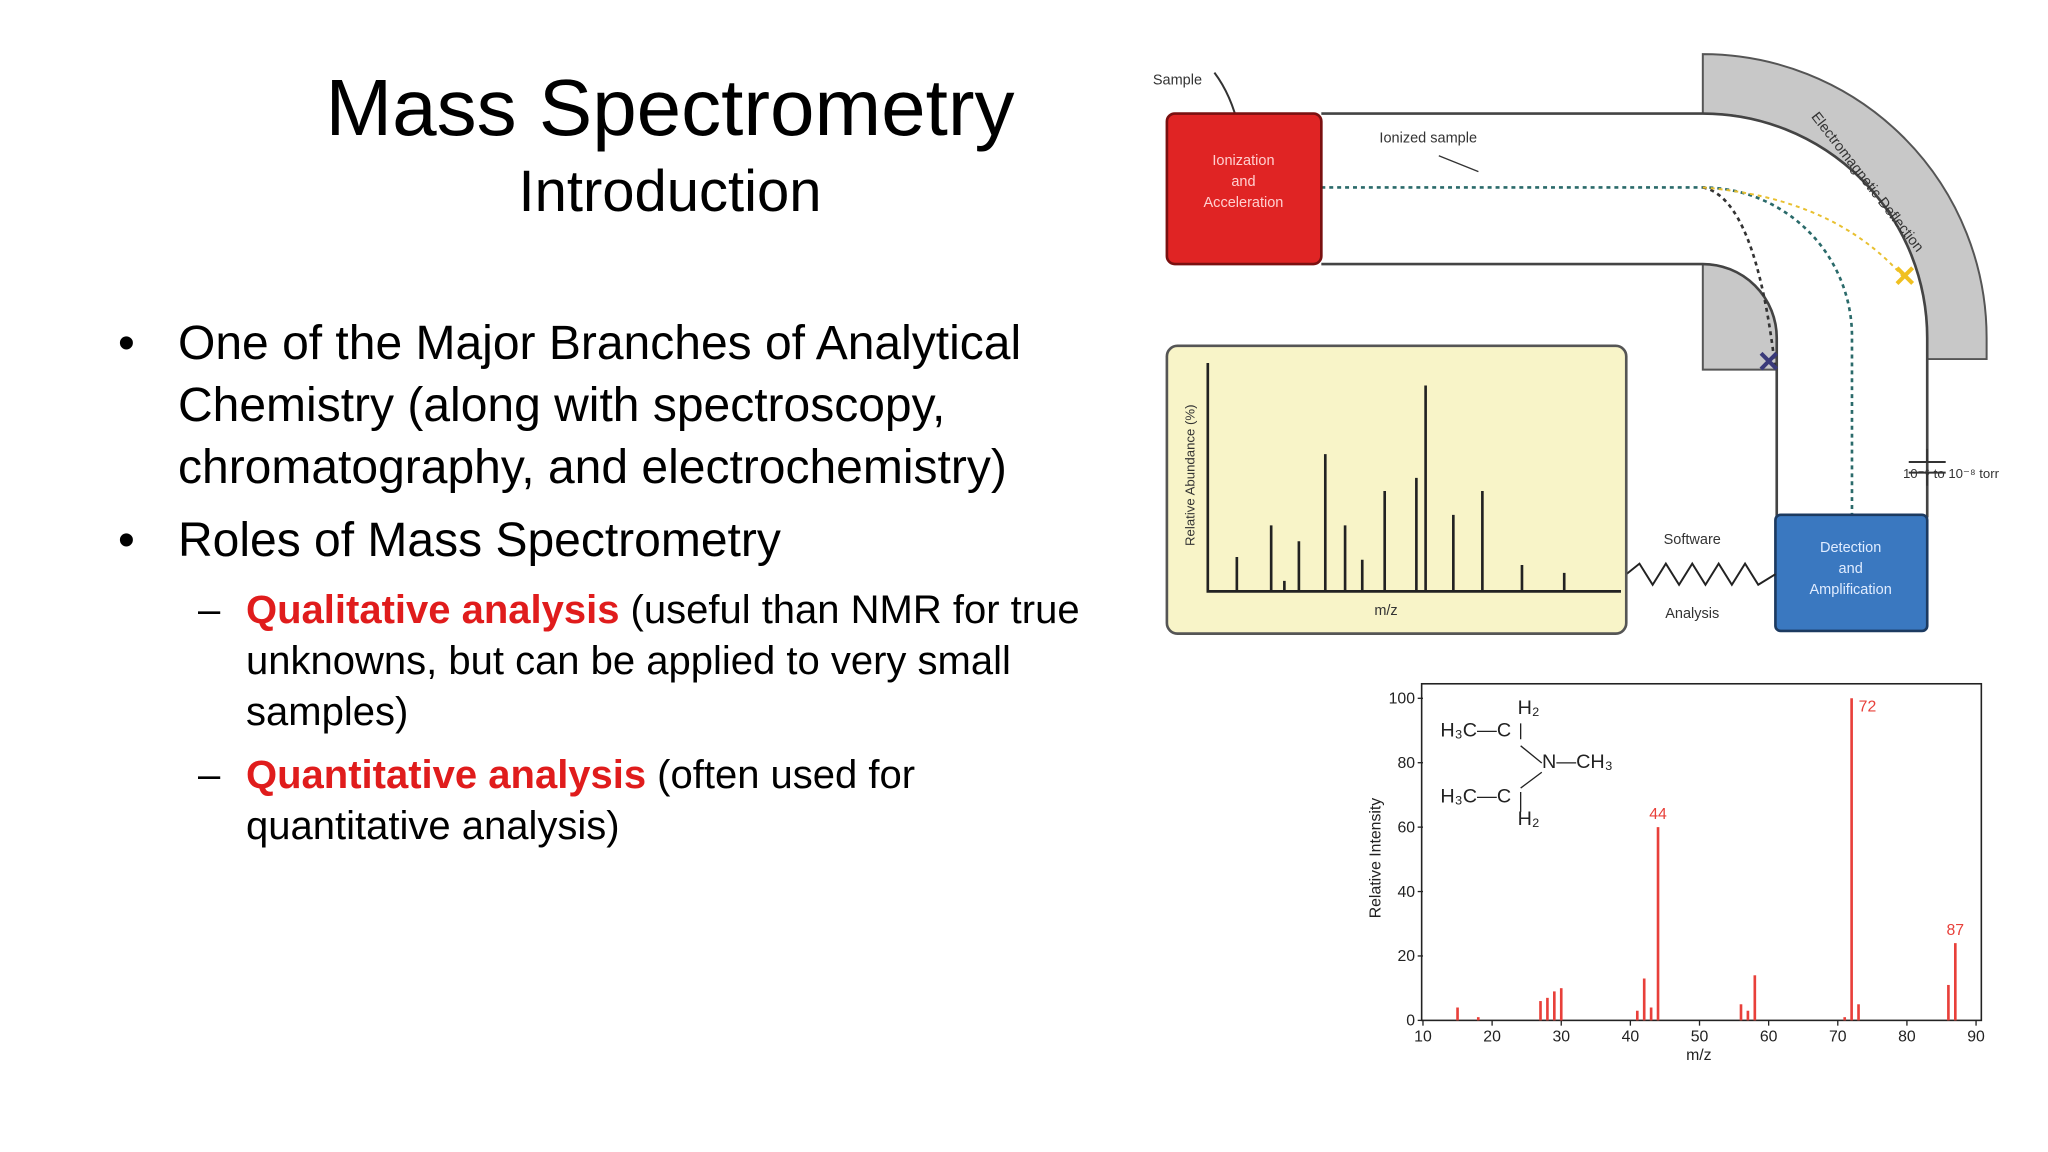  I want to click on x-tick-label: 10, so click(1423, 1037).